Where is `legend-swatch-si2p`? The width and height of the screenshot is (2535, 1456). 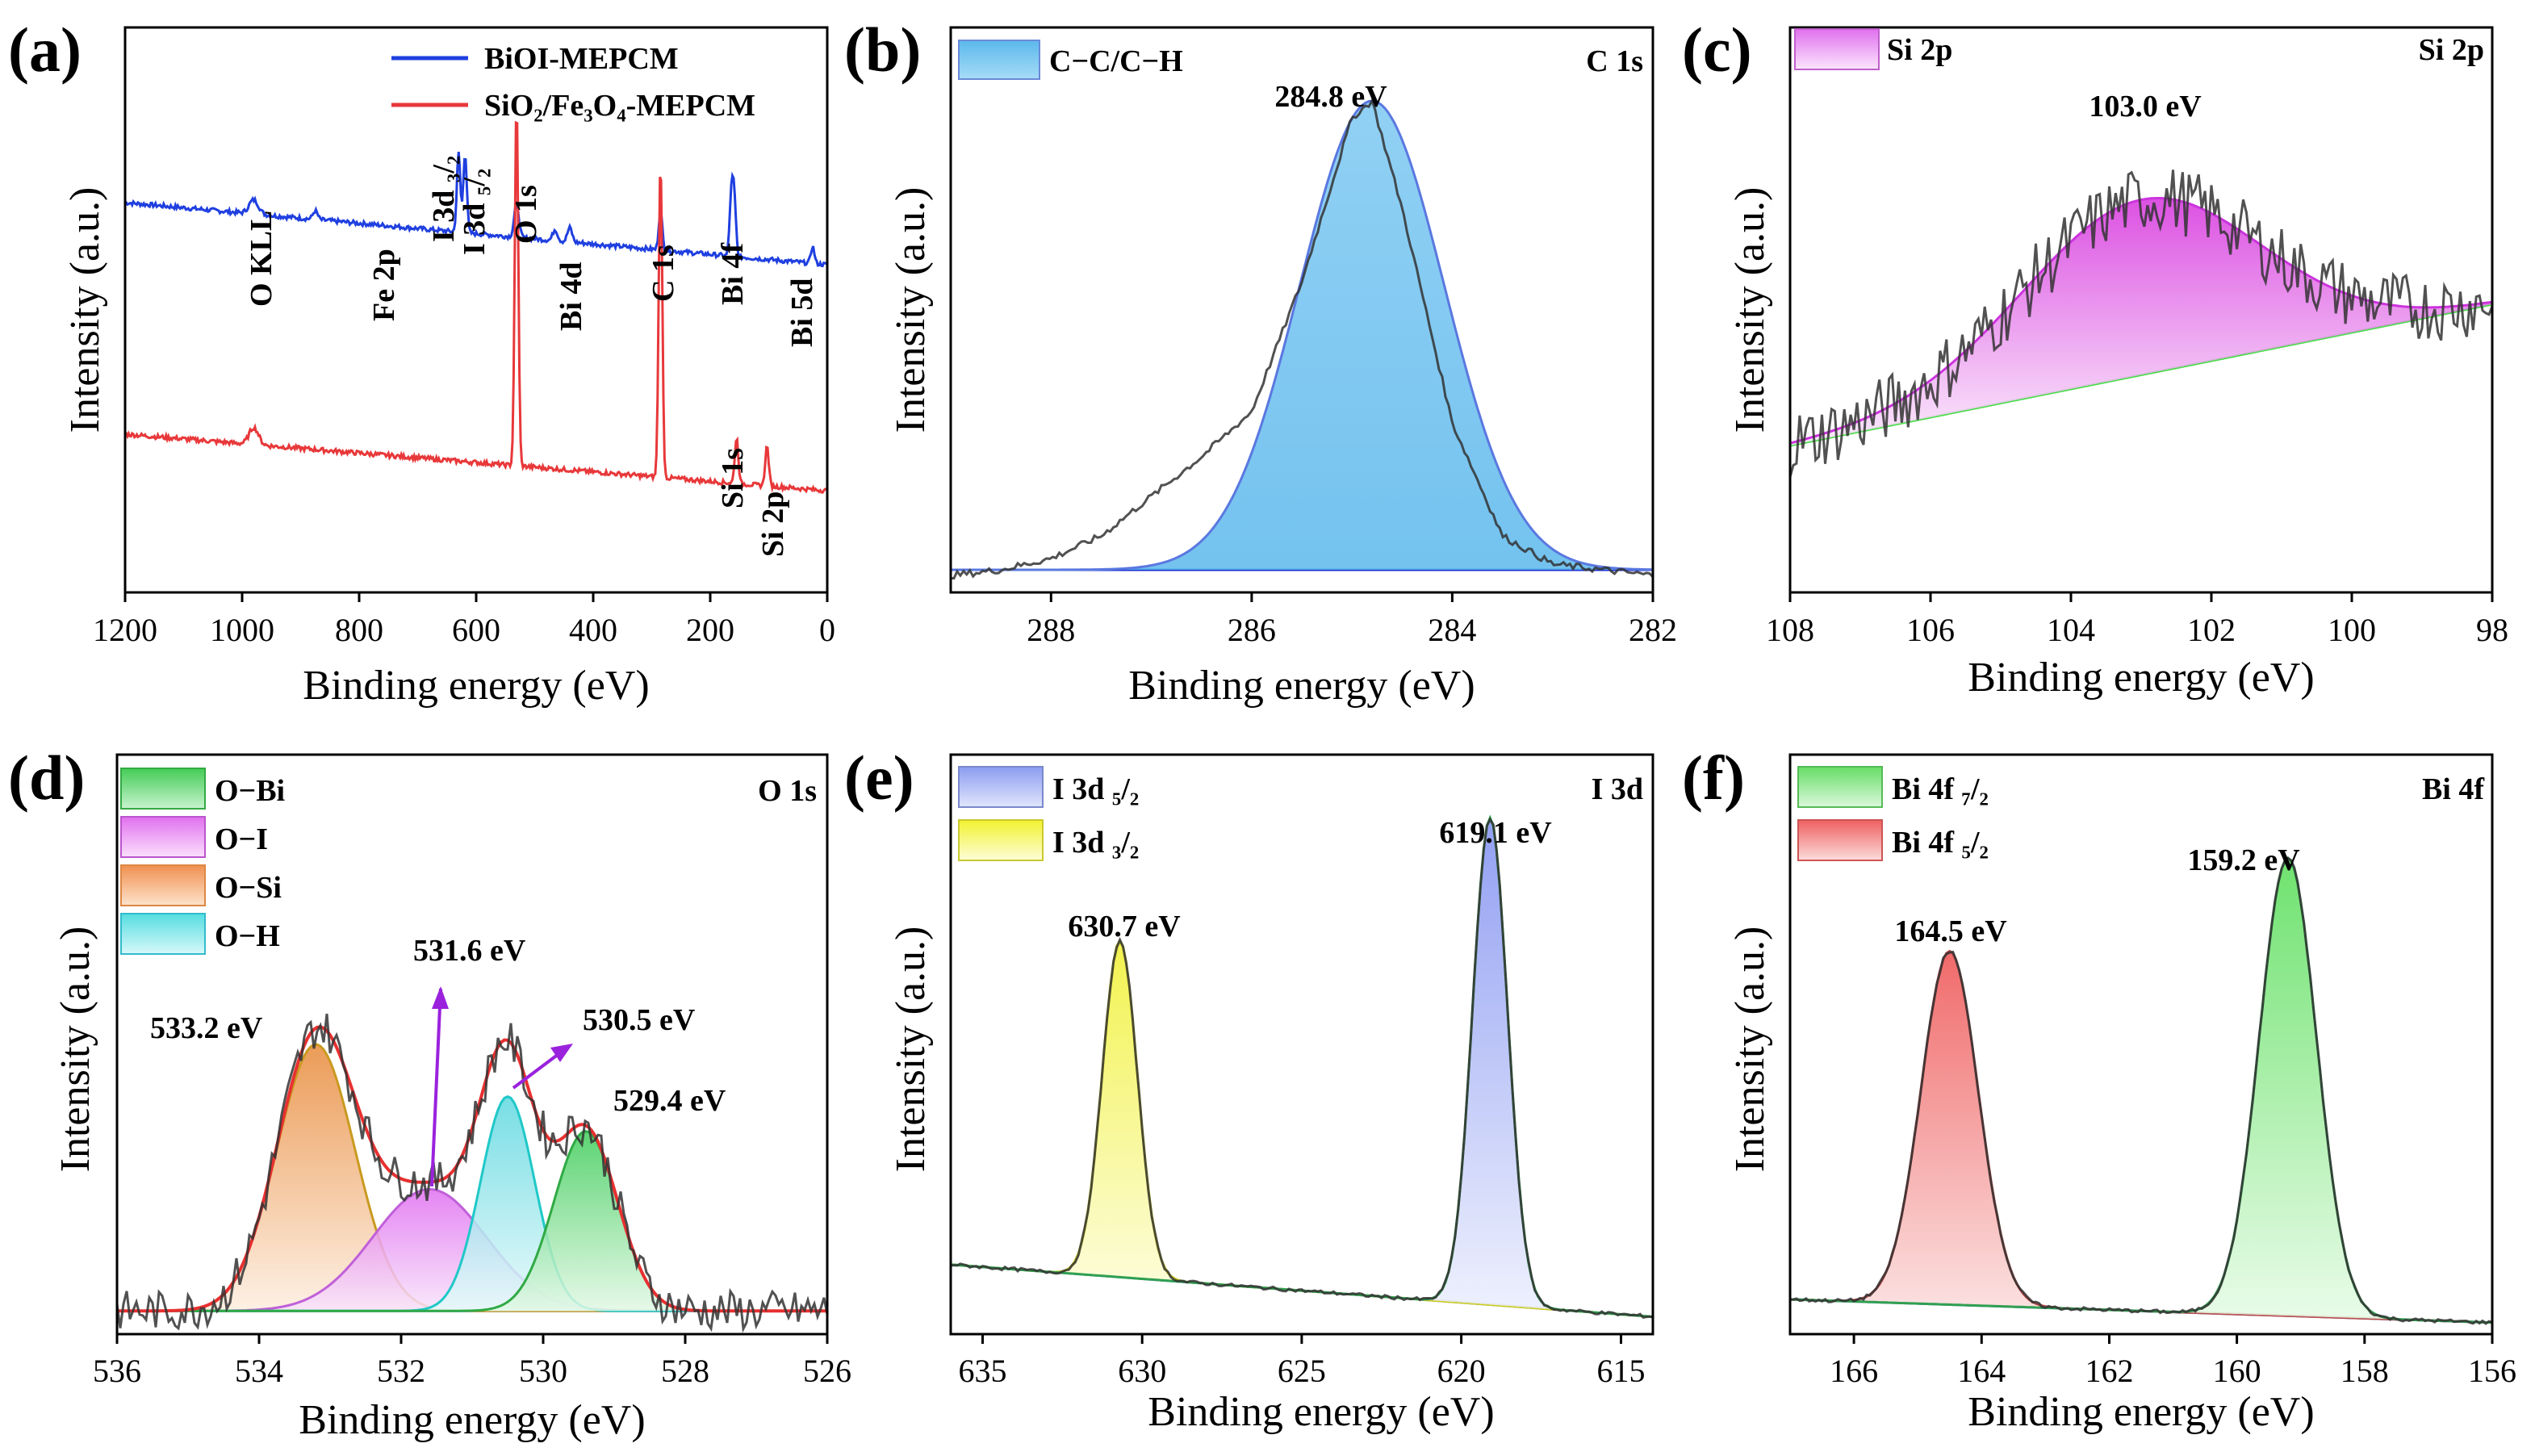
legend-swatch-si2p is located at coordinates (1837, 49).